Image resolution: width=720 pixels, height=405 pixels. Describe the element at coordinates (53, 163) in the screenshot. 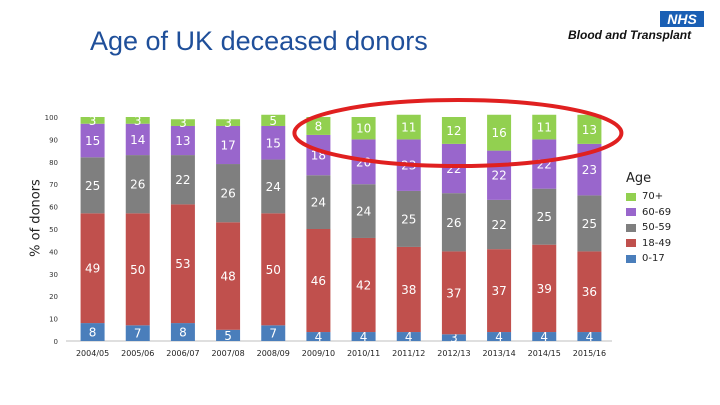

I see `y-tick-label: 80` at that location.